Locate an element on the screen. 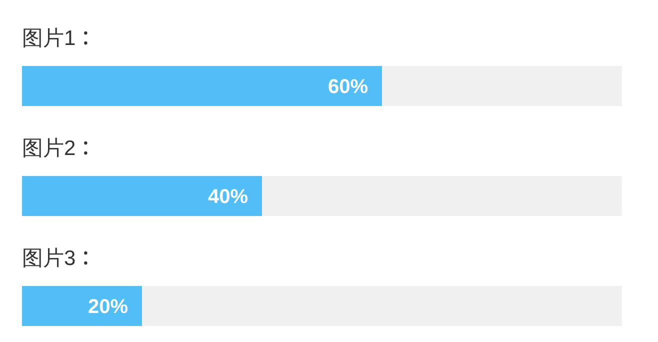 This screenshot has width=658, height=342. category-label: 图片1 is located at coordinates (49, 38).